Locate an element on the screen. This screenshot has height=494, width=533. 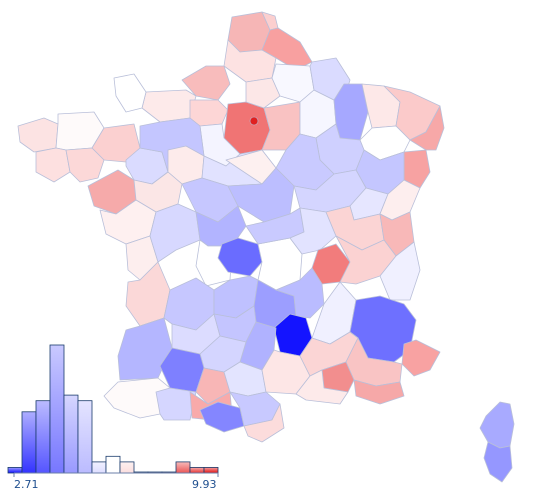
legend-min-label: 2.71 is located at coordinates (26, 484).